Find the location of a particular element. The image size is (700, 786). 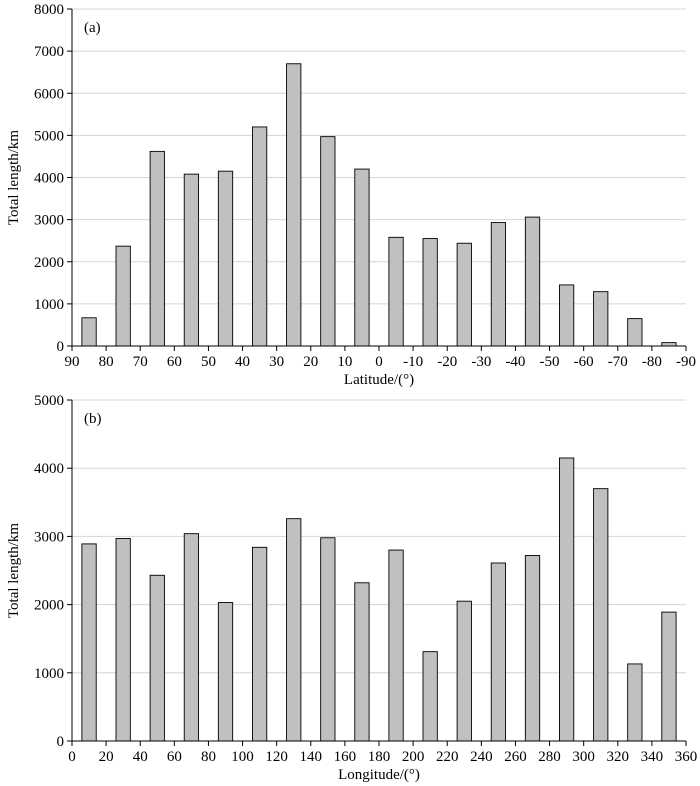

x-tick-label: -40 is located at coordinates (515, 362).